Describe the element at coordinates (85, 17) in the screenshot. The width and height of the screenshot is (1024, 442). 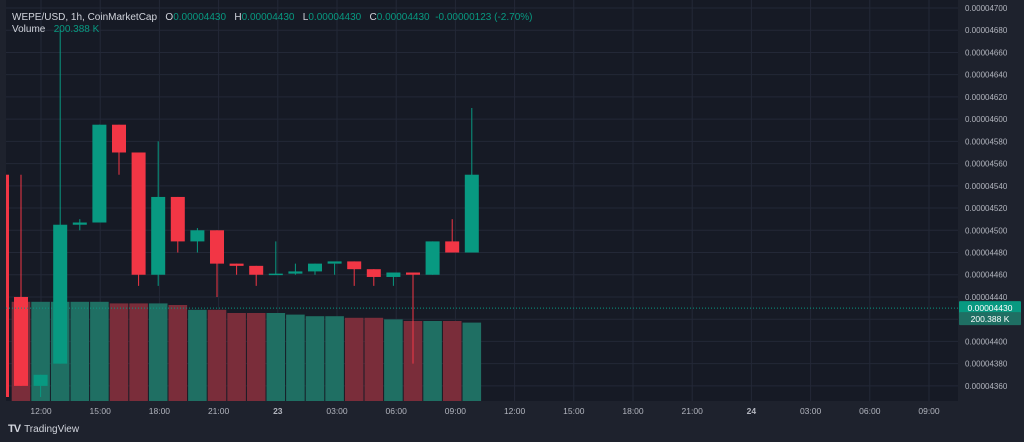
I see `legend-symbol: WEPE/USD, 1h, CoinMarketCap` at that location.